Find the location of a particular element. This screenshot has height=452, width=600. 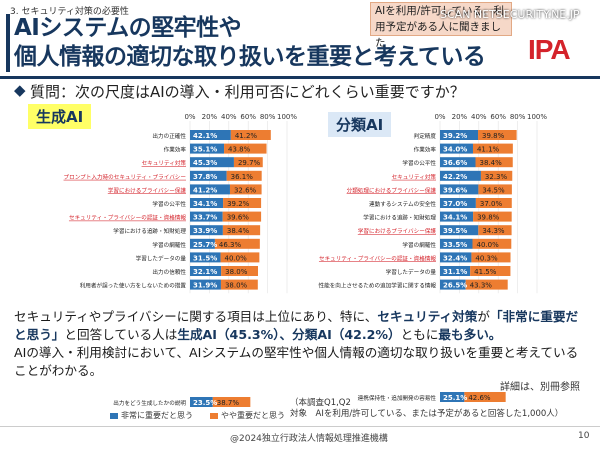

data-label-some: 39.6% is located at coordinates (238, 218).